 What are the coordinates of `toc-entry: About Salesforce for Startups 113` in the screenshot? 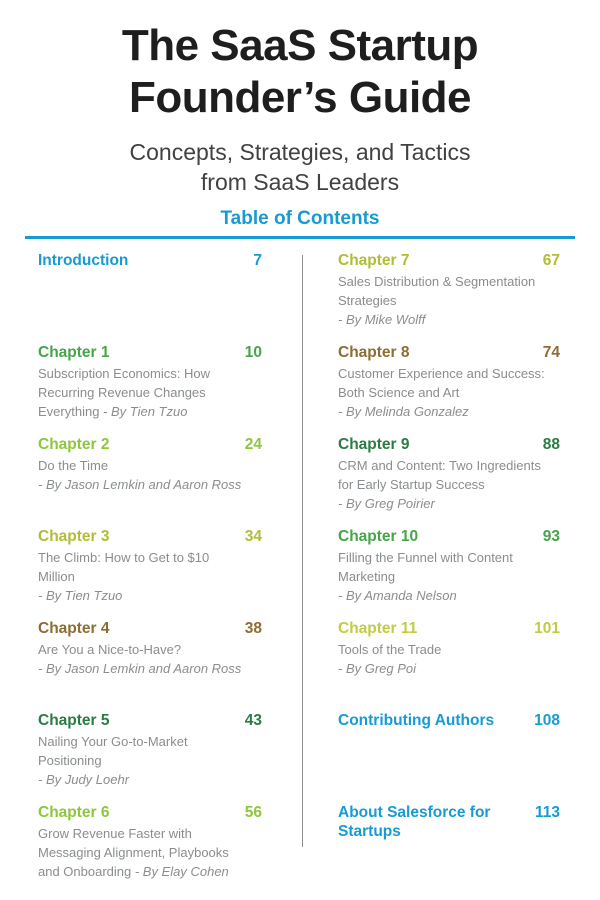 It's located at (449, 849).